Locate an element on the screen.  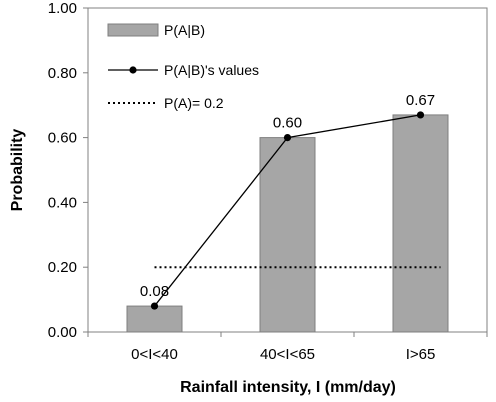
y-axis-title: Probability is located at coordinates (17, 170).